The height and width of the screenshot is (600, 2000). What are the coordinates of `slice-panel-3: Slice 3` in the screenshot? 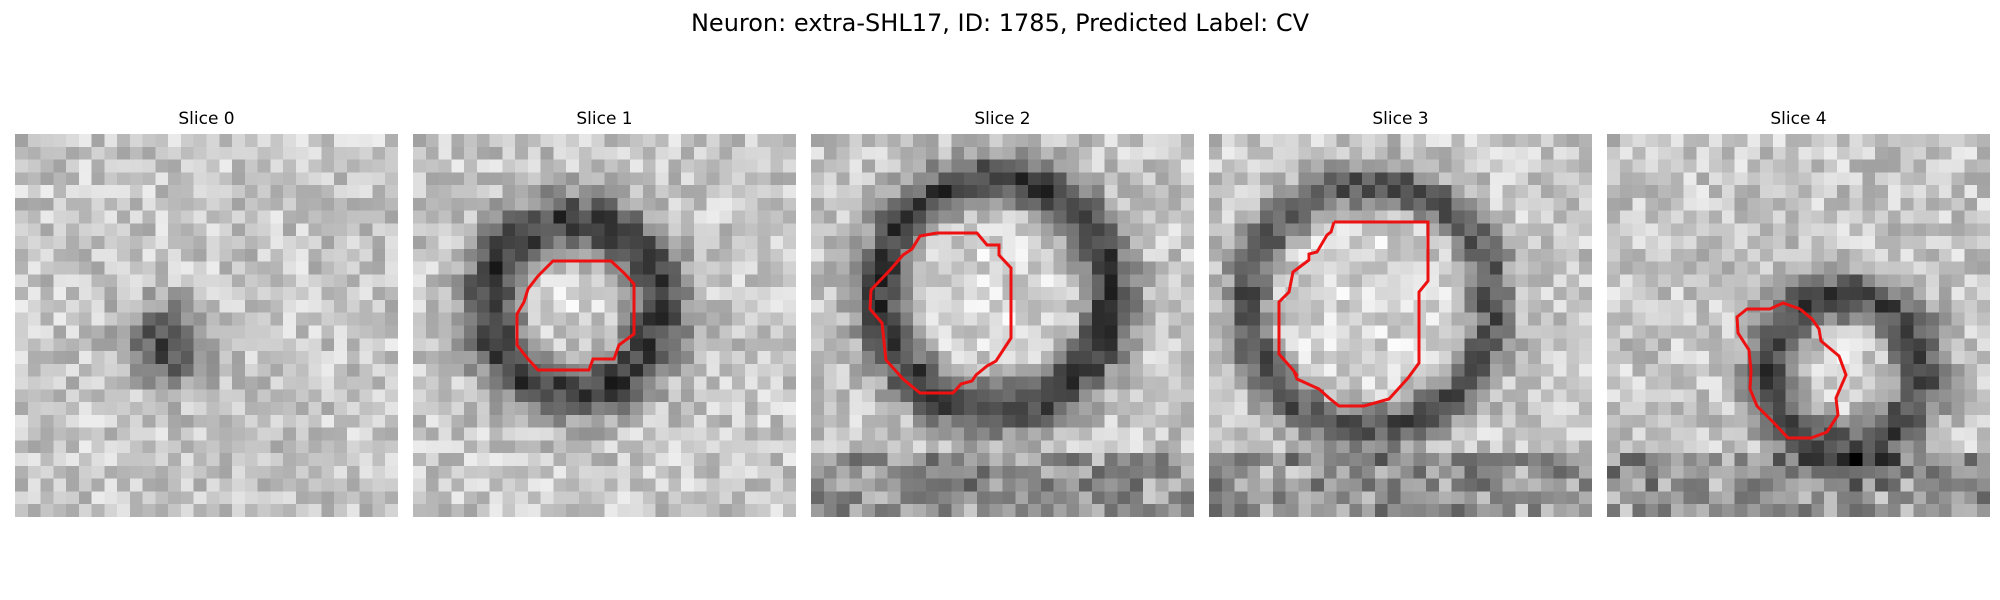 It's located at (1400, 312).